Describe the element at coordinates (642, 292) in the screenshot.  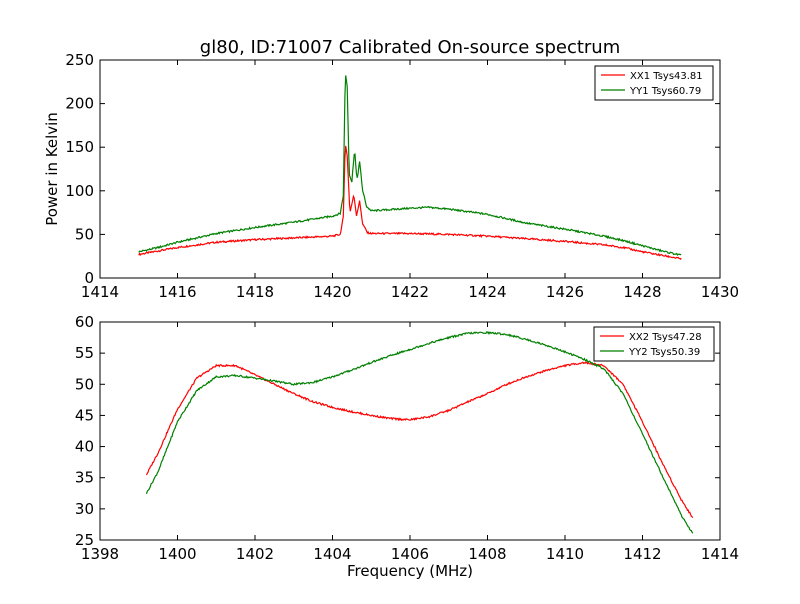
I see `x-tick-label: 1428` at that location.